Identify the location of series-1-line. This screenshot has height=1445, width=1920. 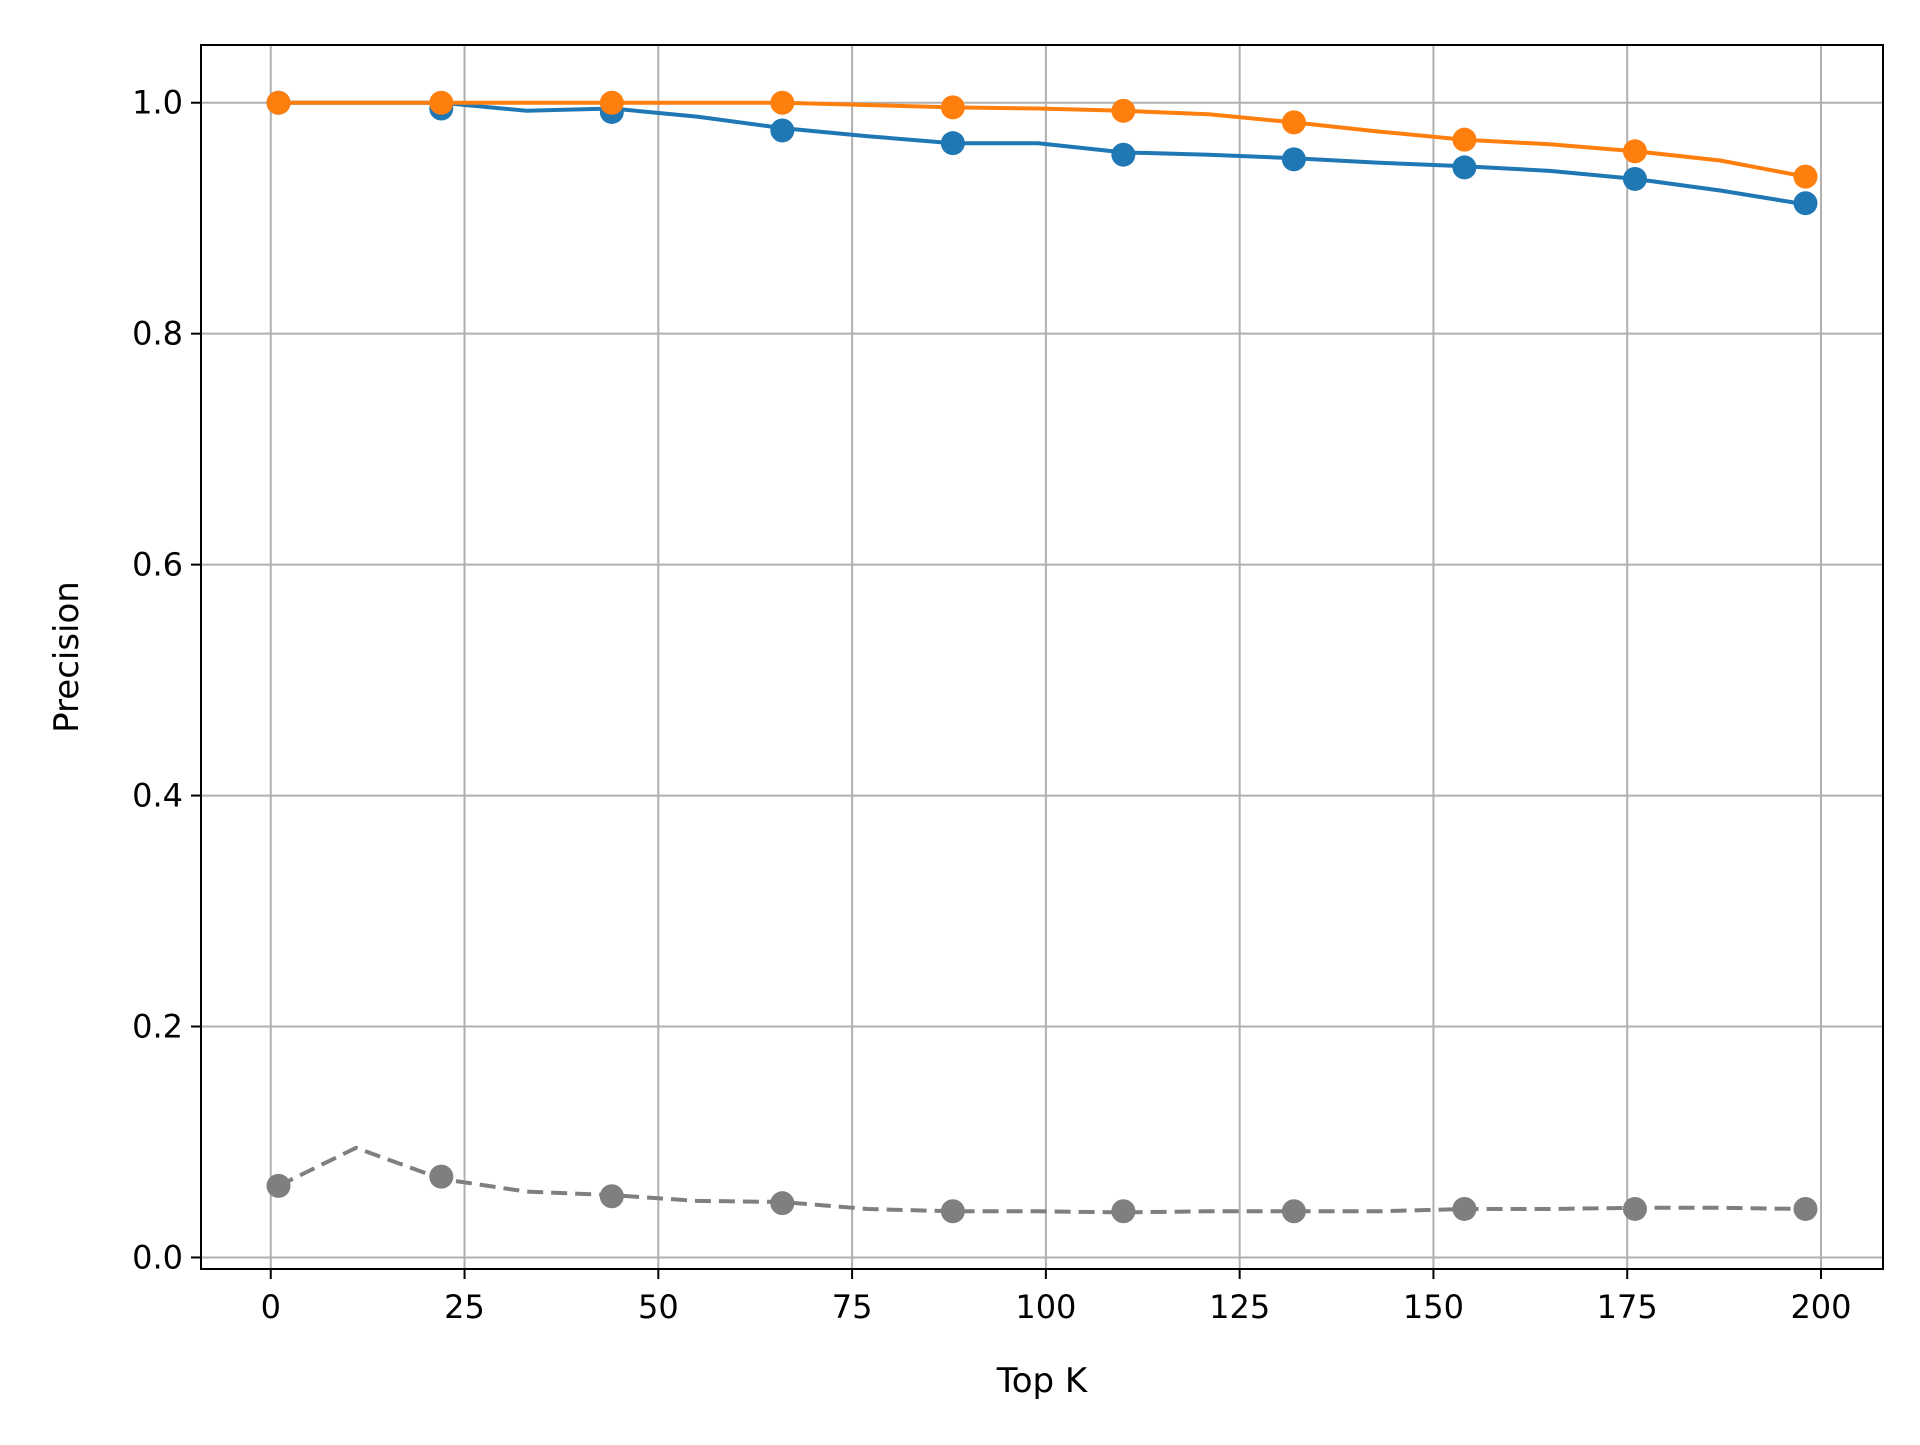
(1042, 153).